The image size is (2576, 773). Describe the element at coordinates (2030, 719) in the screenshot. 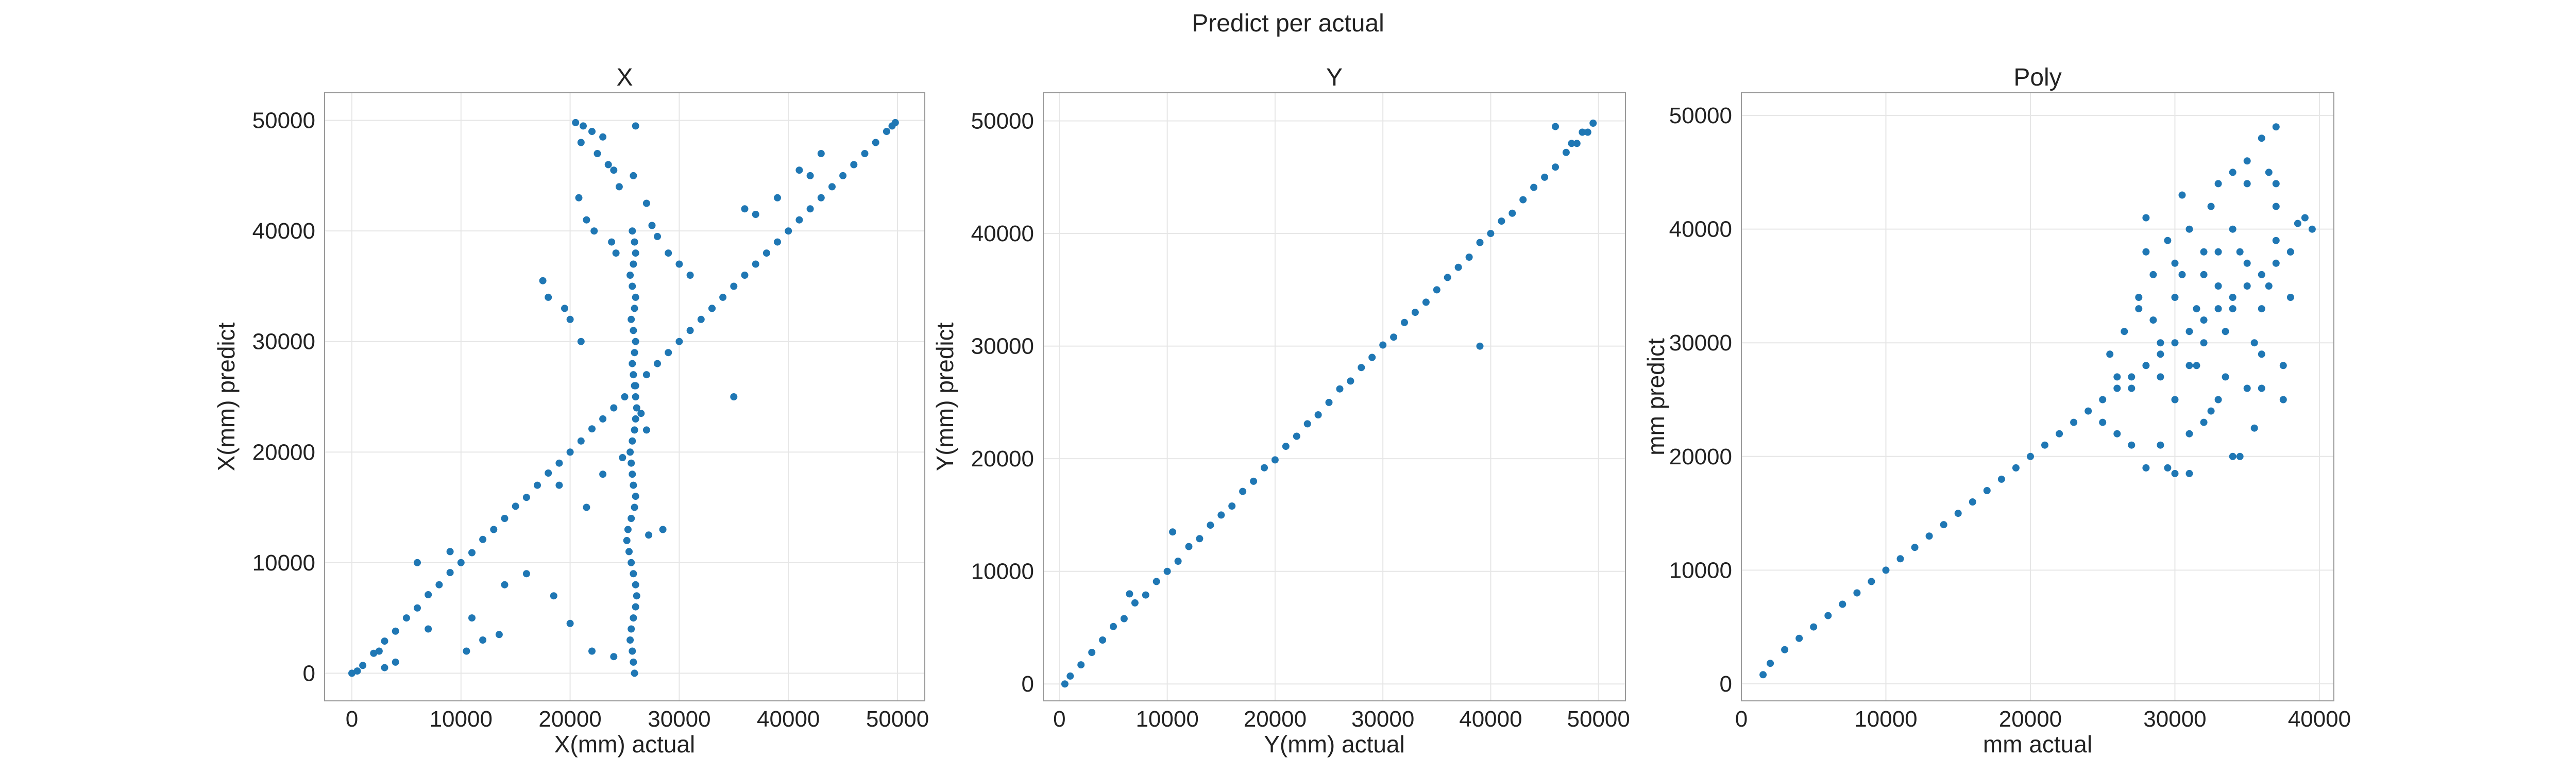

I see `chart-3-x-tick-label: 20000` at that location.